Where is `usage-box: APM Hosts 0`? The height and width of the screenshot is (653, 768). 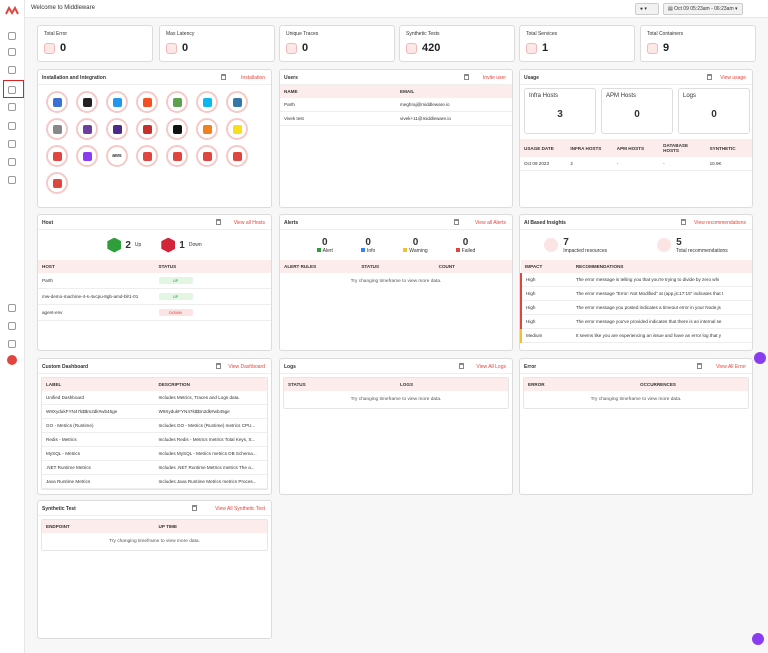
usage-box: APM Hosts 0 is located at coordinates (637, 111).